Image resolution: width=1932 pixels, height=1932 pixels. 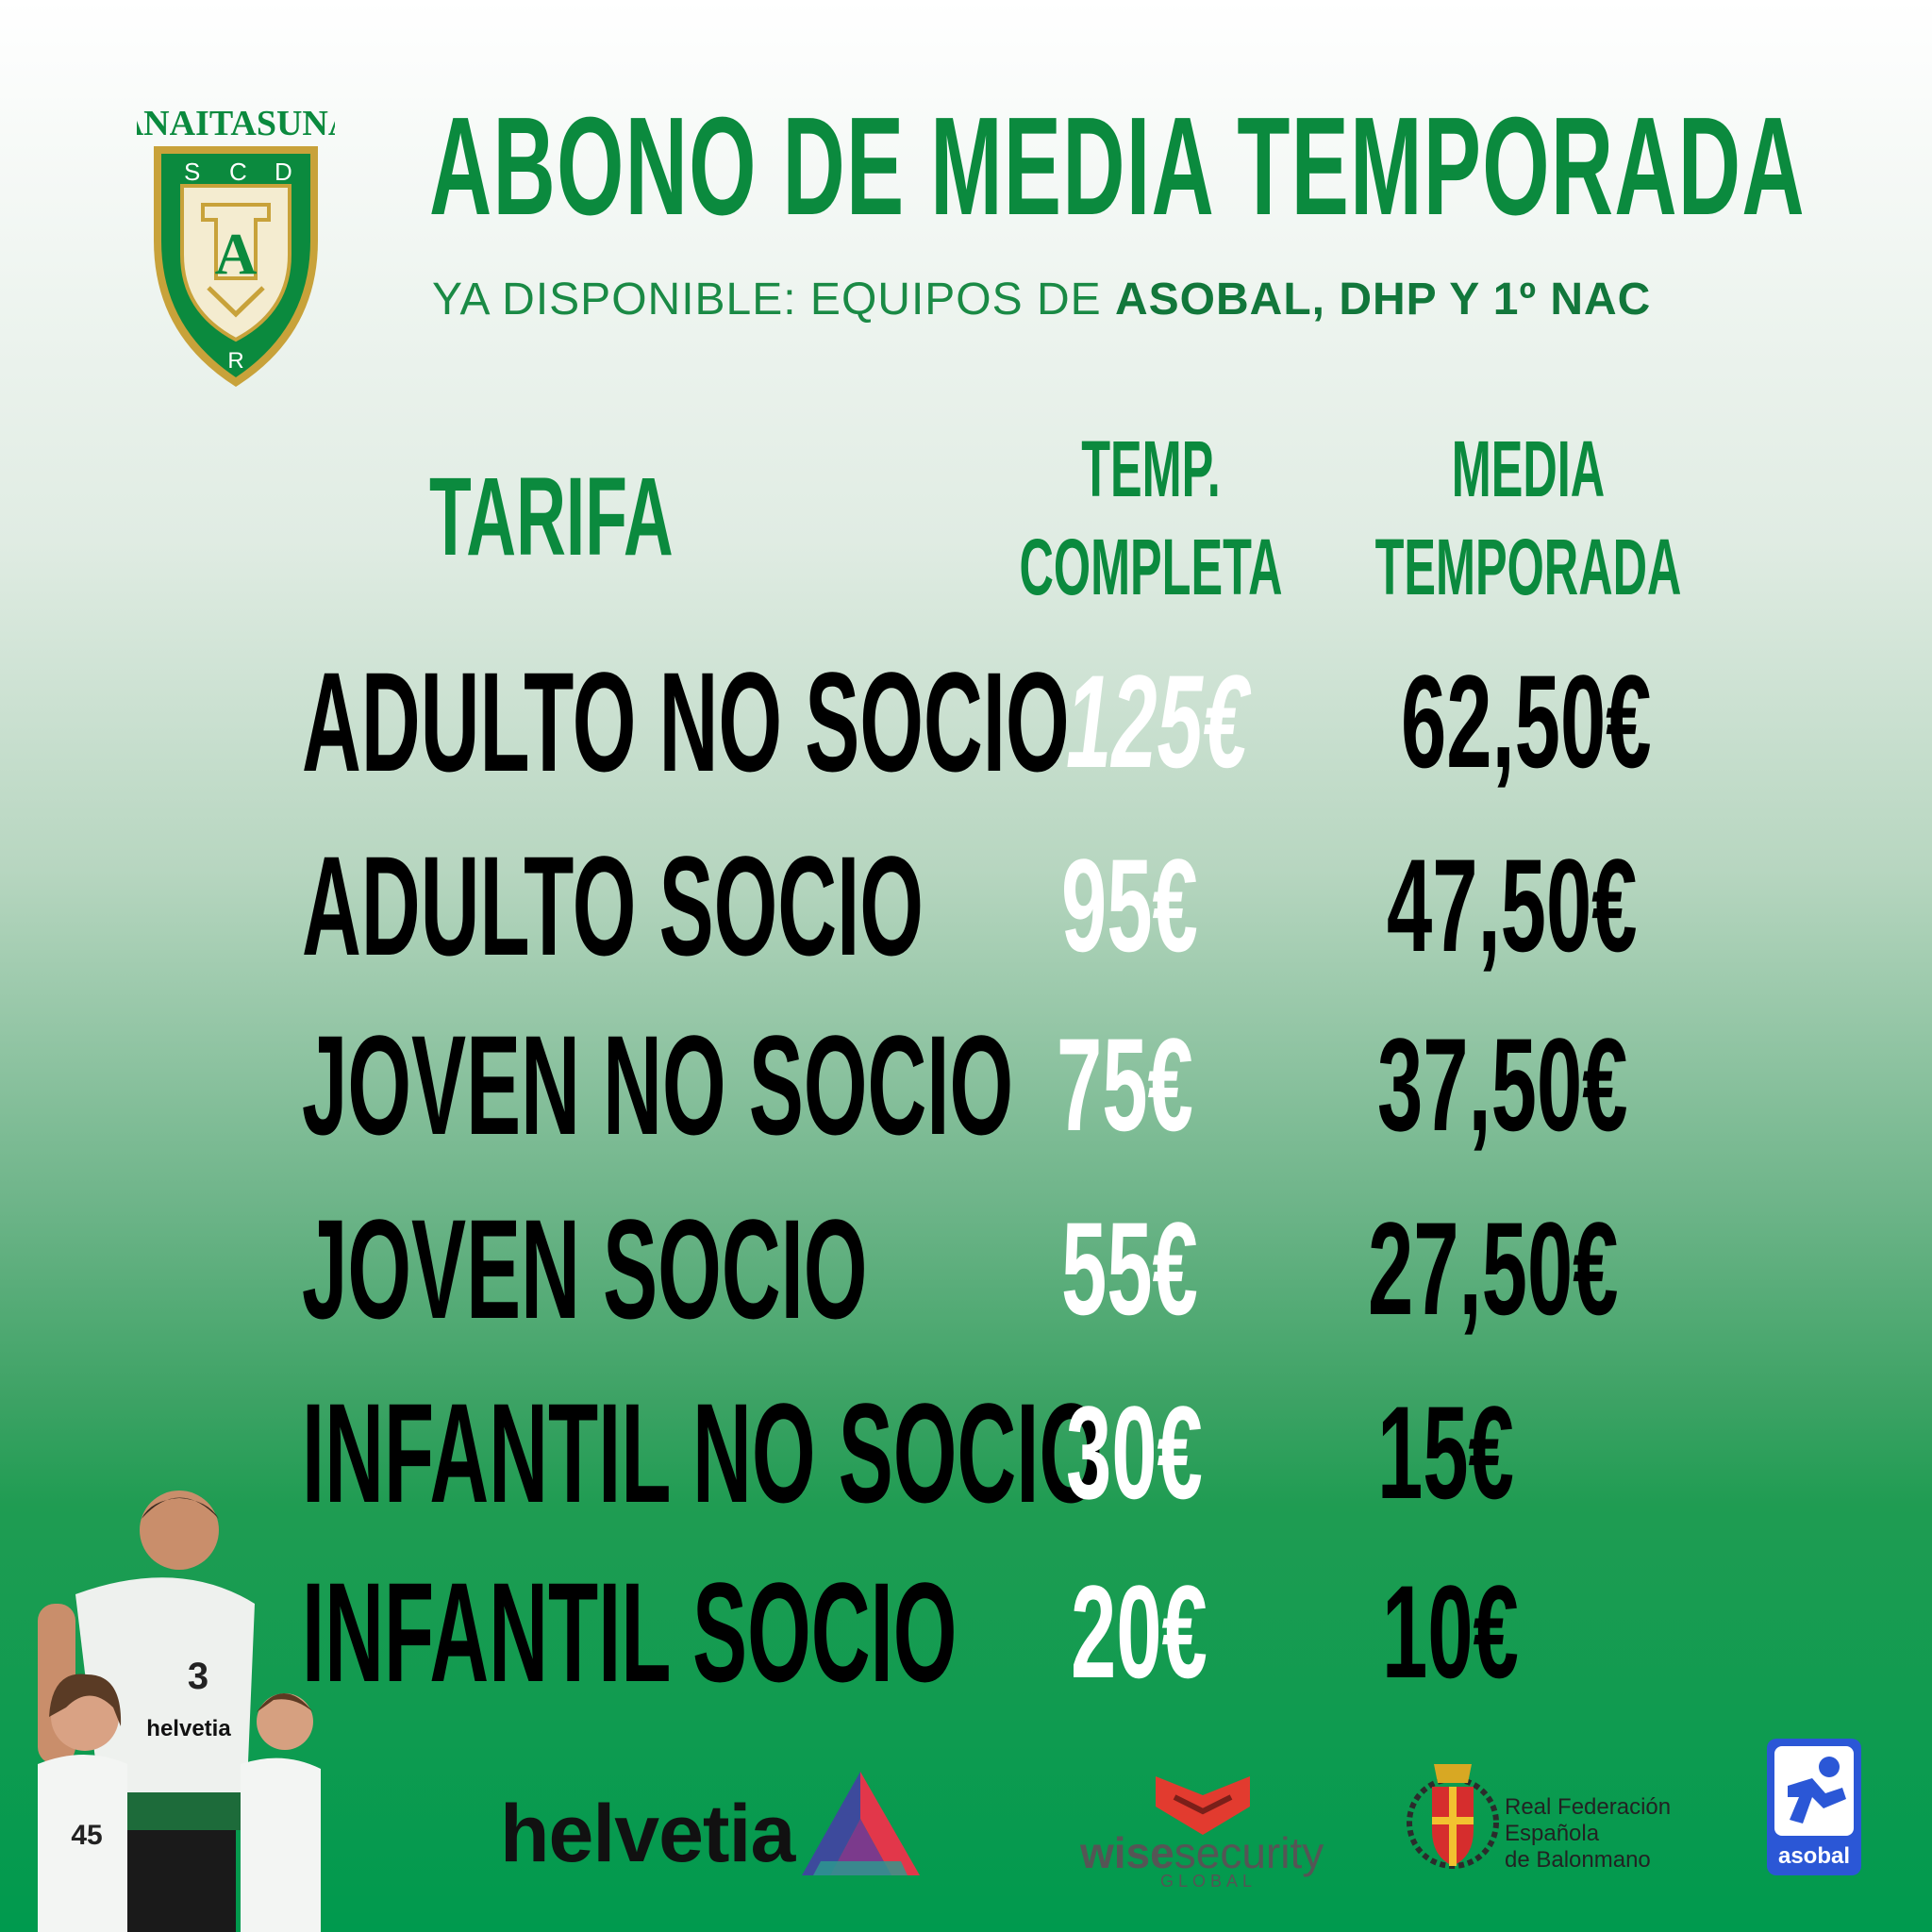 I want to click on crest-letter-s: S, so click(x=192, y=172).